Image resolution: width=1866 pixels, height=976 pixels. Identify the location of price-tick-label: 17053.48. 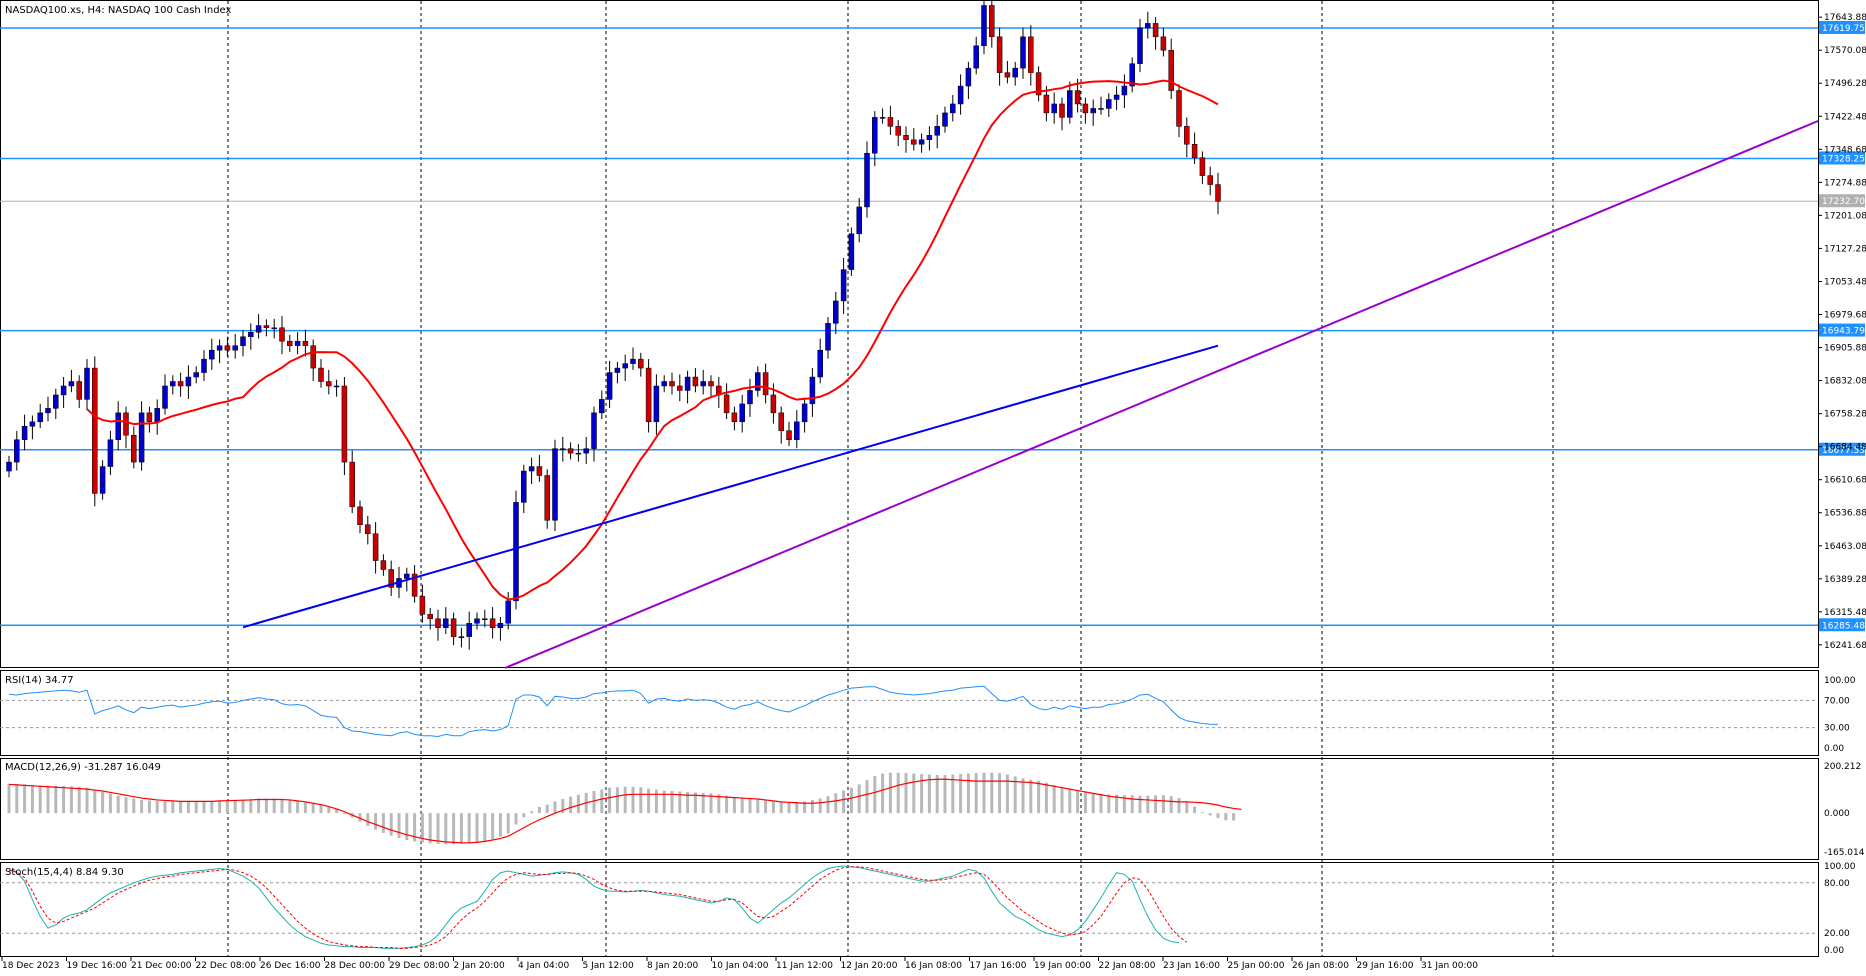
(1845, 282).